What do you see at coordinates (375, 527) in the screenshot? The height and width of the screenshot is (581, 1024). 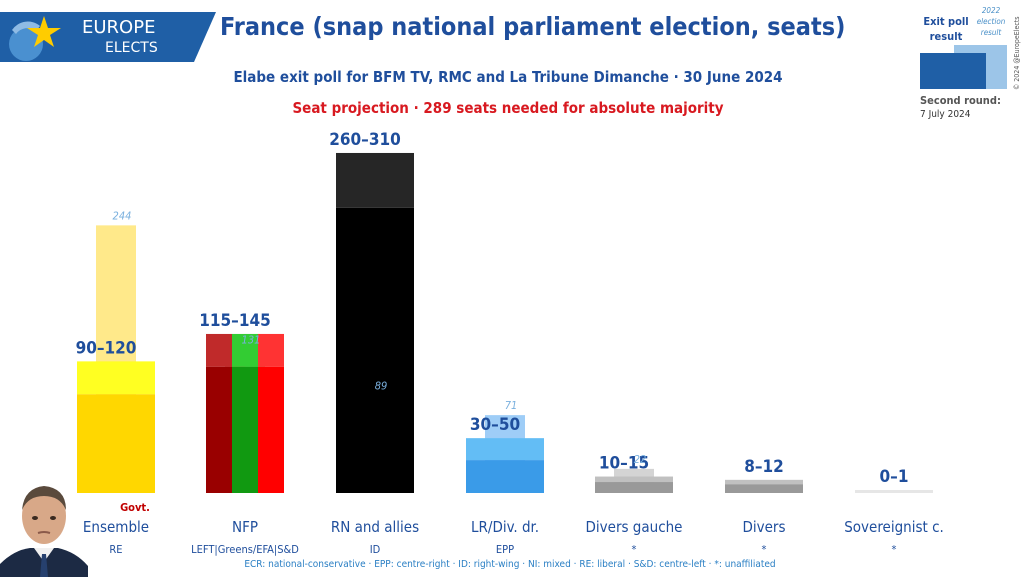 I see `category-label-rn-and-allies: RN and allies` at bounding box center [375, 527].